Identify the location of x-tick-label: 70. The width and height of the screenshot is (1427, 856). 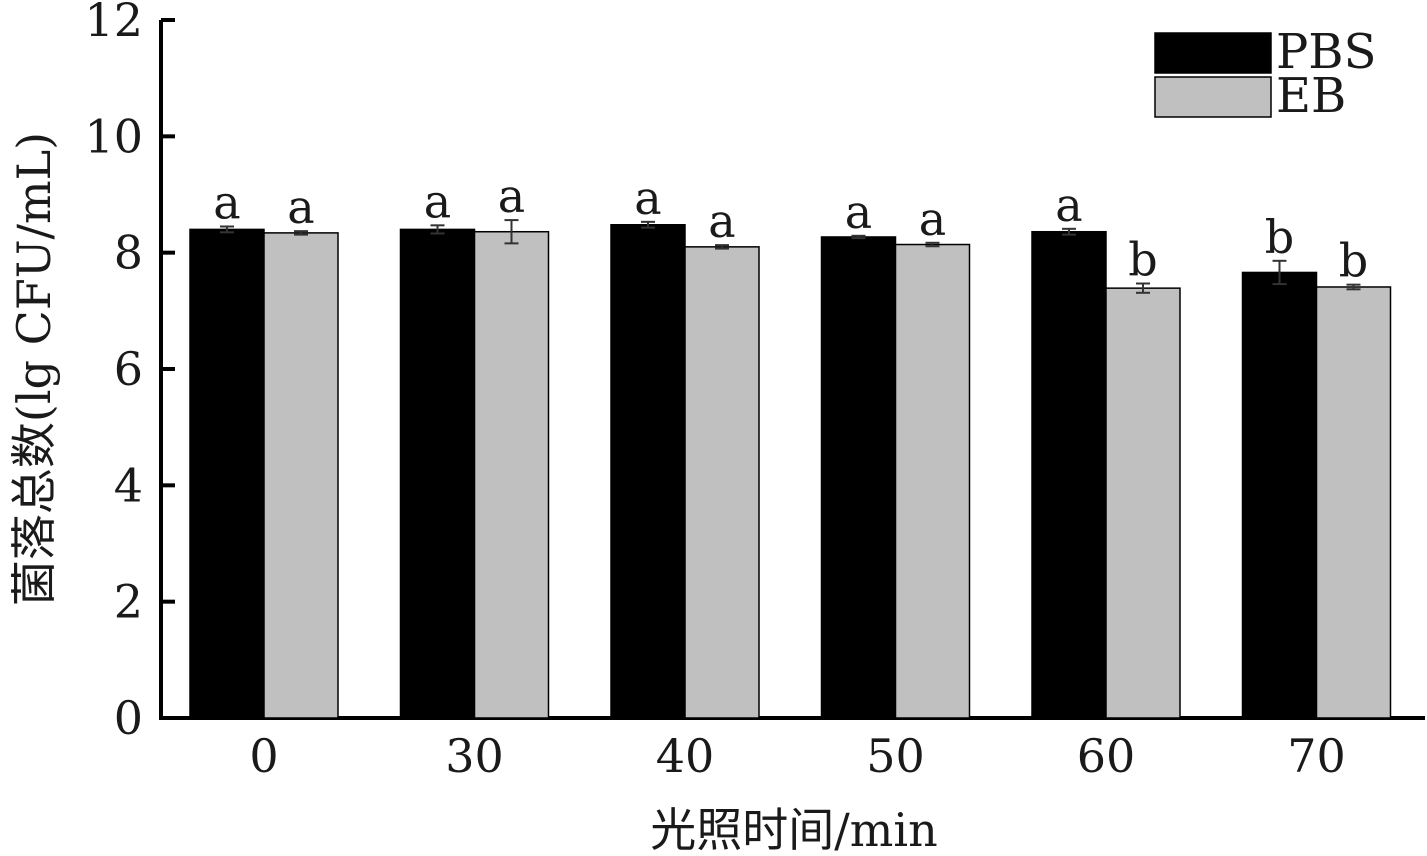
(1316, 756).